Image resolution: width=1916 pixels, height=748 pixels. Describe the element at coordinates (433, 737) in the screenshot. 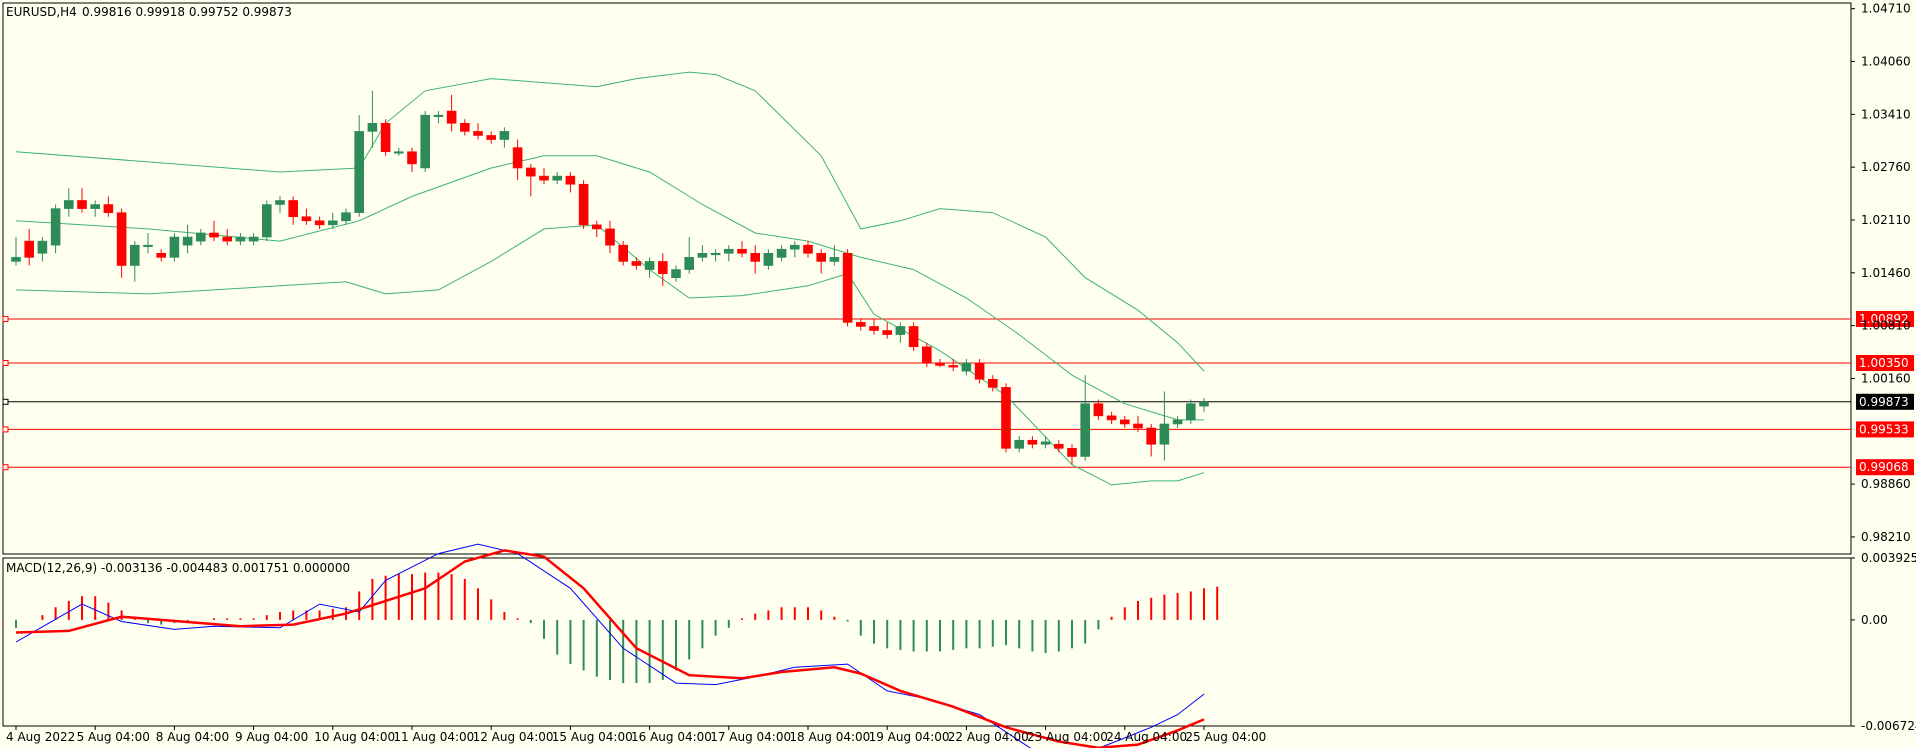

I see `time-label: 11 Aug 04:00` at that location.